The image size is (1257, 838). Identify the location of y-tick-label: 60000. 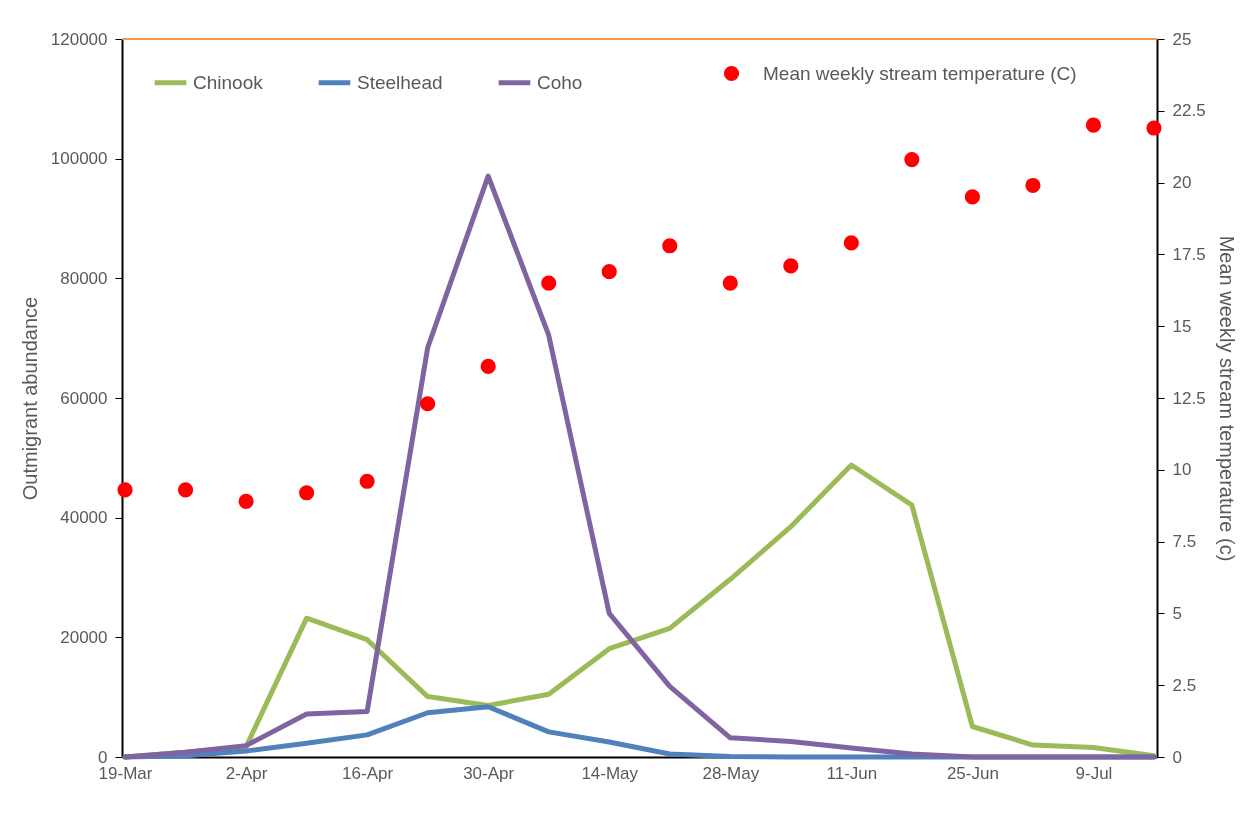
(84, 398).